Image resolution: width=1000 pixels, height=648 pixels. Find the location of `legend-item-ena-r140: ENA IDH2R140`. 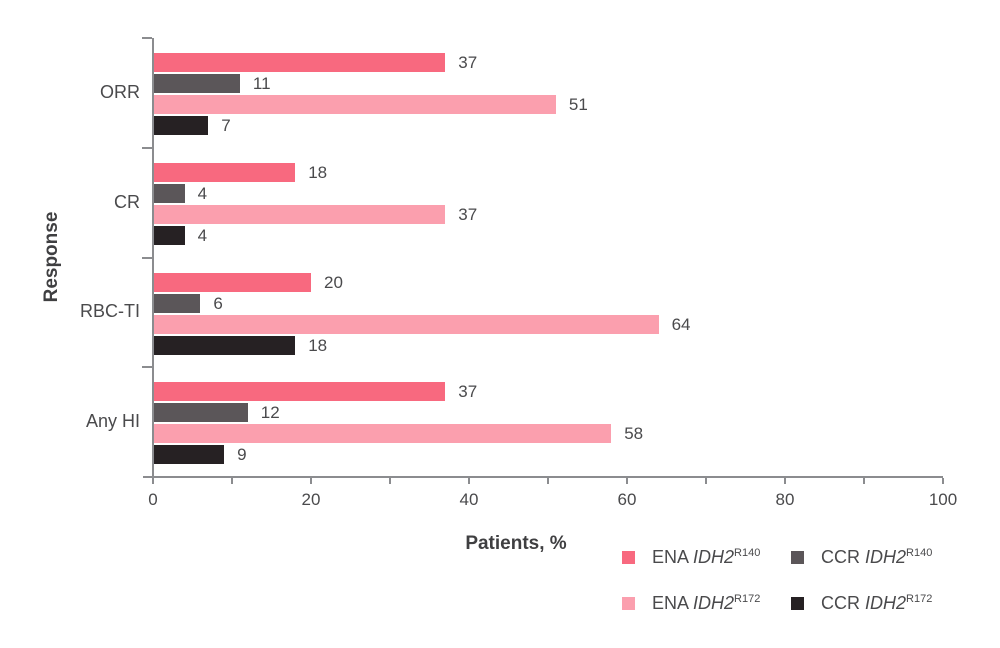

legend-item-ena-r140: ENA IDH2R140 is located at coordinates (706, 557).